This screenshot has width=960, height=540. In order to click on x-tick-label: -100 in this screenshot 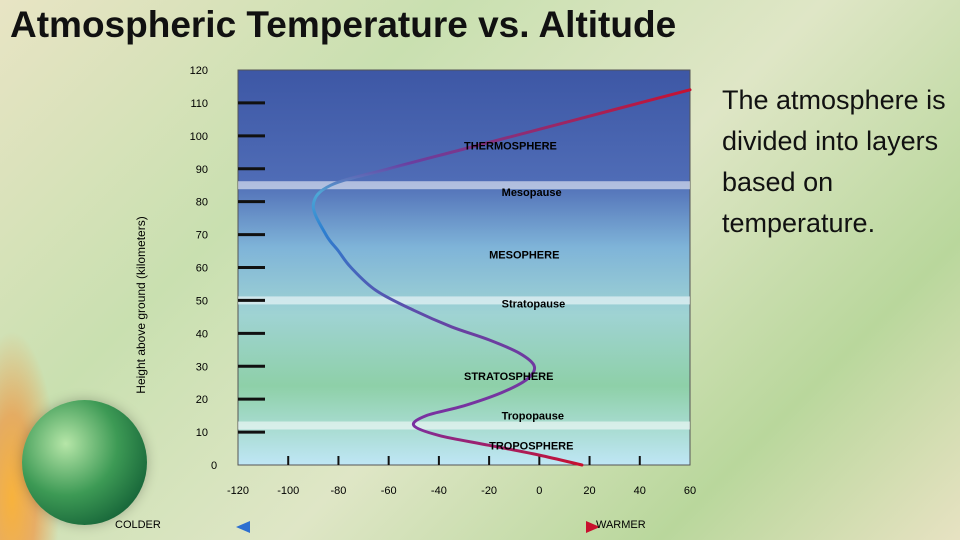, I will do `click(288, 491)`.